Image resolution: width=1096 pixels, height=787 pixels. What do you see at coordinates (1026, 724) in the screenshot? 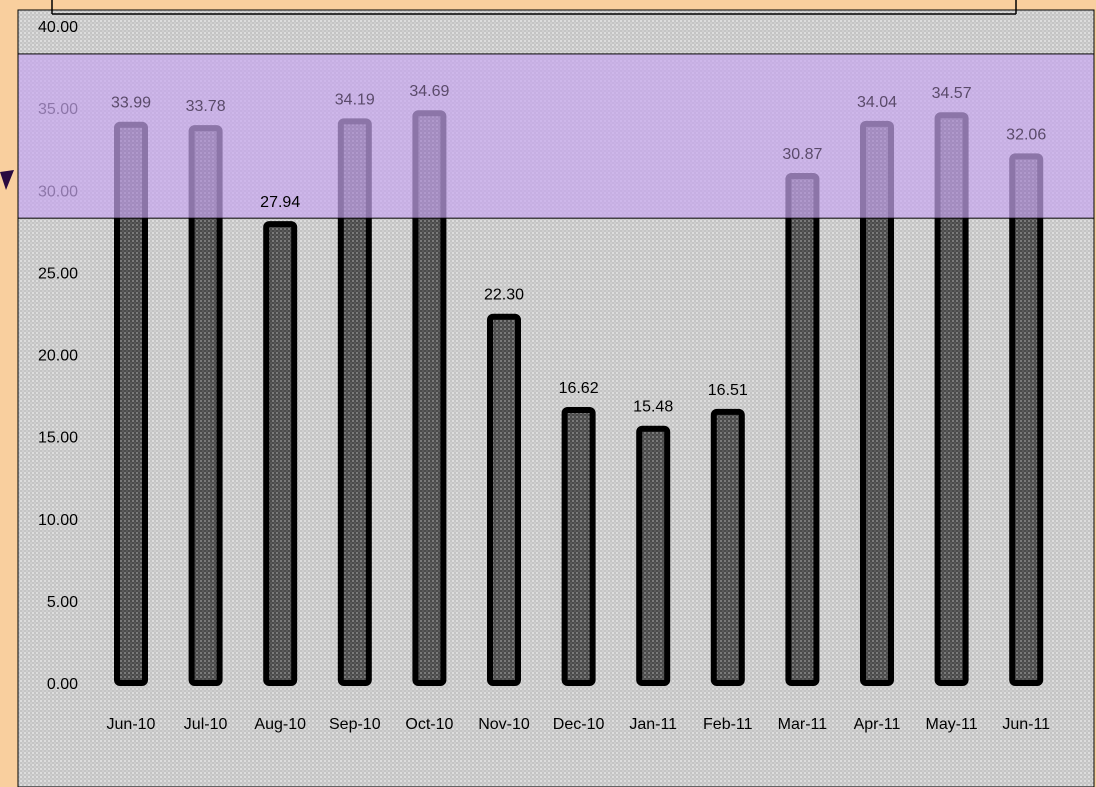
I see `x-tick-label: Jun-11` at bounding box center [1026, 724].